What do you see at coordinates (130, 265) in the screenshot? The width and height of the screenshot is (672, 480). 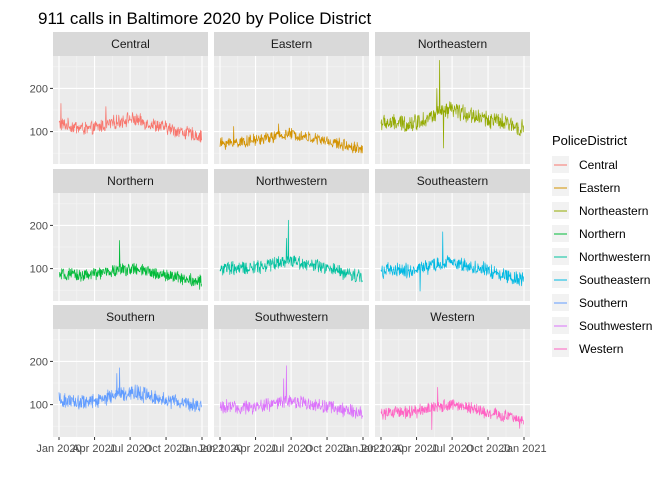 I see `series-line-northern` at bounding box center [130, 265].